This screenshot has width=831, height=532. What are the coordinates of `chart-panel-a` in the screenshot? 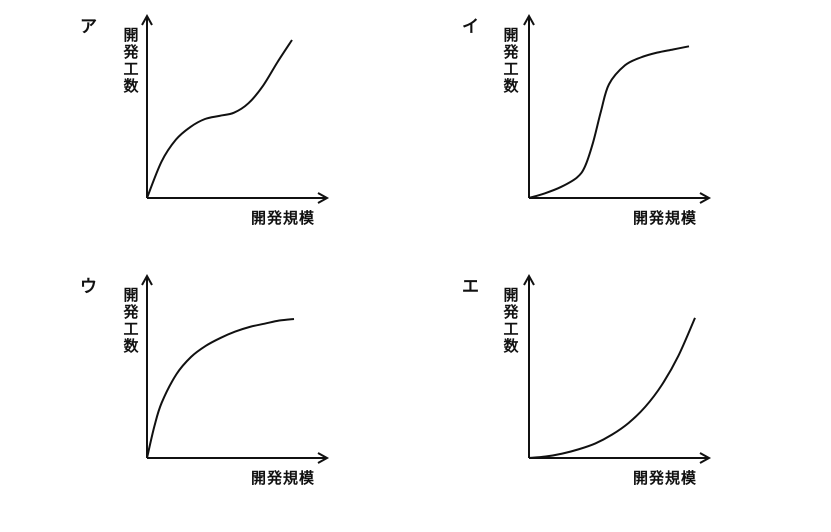 It's located at (235, 108).